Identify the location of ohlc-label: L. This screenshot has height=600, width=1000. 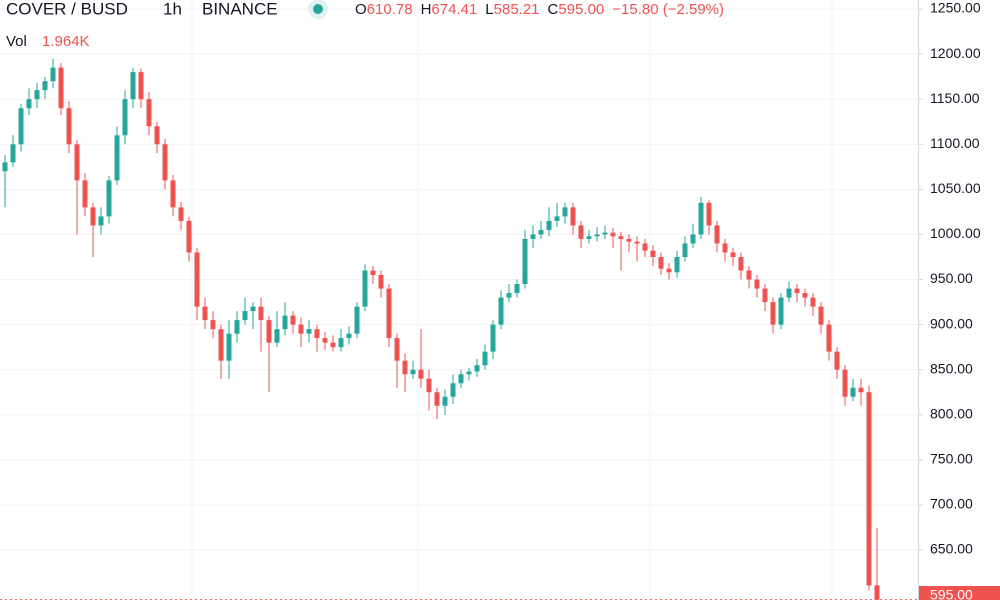
(489, 9).